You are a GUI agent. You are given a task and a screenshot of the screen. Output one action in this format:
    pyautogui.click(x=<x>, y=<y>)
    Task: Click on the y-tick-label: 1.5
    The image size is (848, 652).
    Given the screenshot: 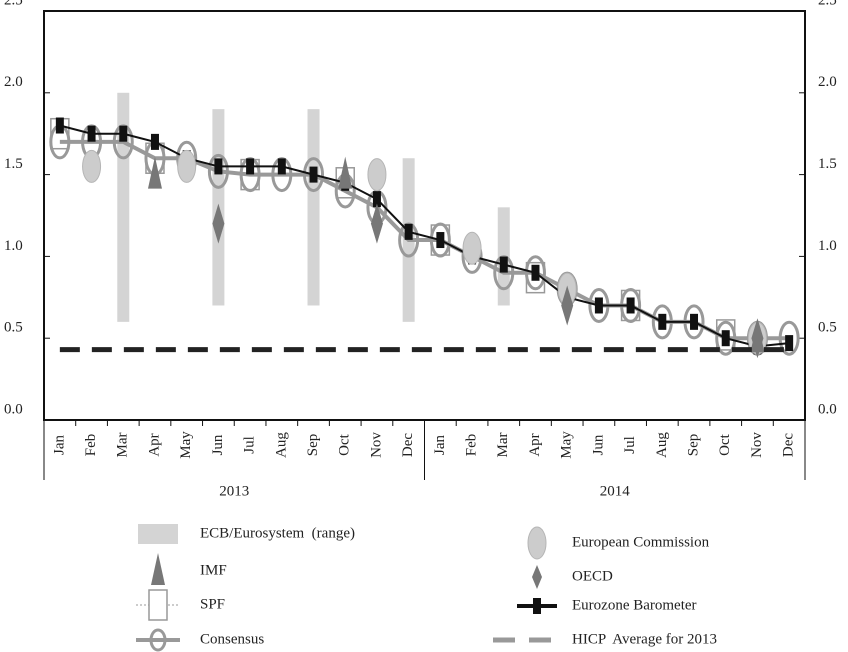 What is the action you would take?
    pyautogui.click(x=13, y=164)
    